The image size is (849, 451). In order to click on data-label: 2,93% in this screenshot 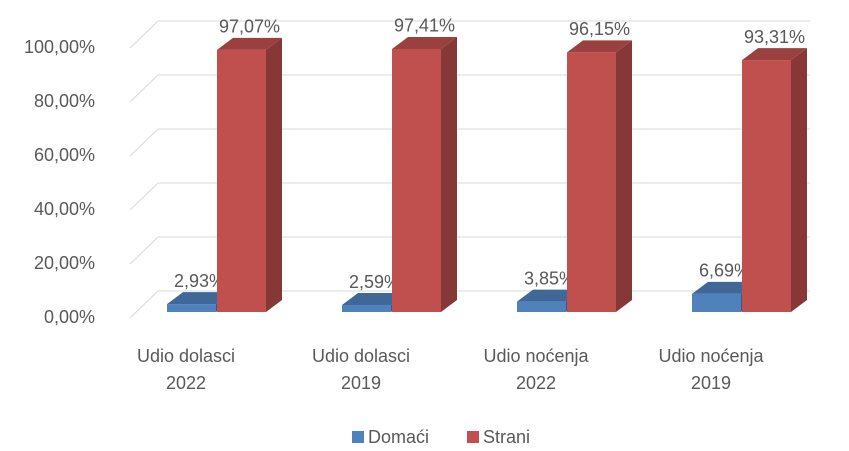, I will do `click(199, 281)`.